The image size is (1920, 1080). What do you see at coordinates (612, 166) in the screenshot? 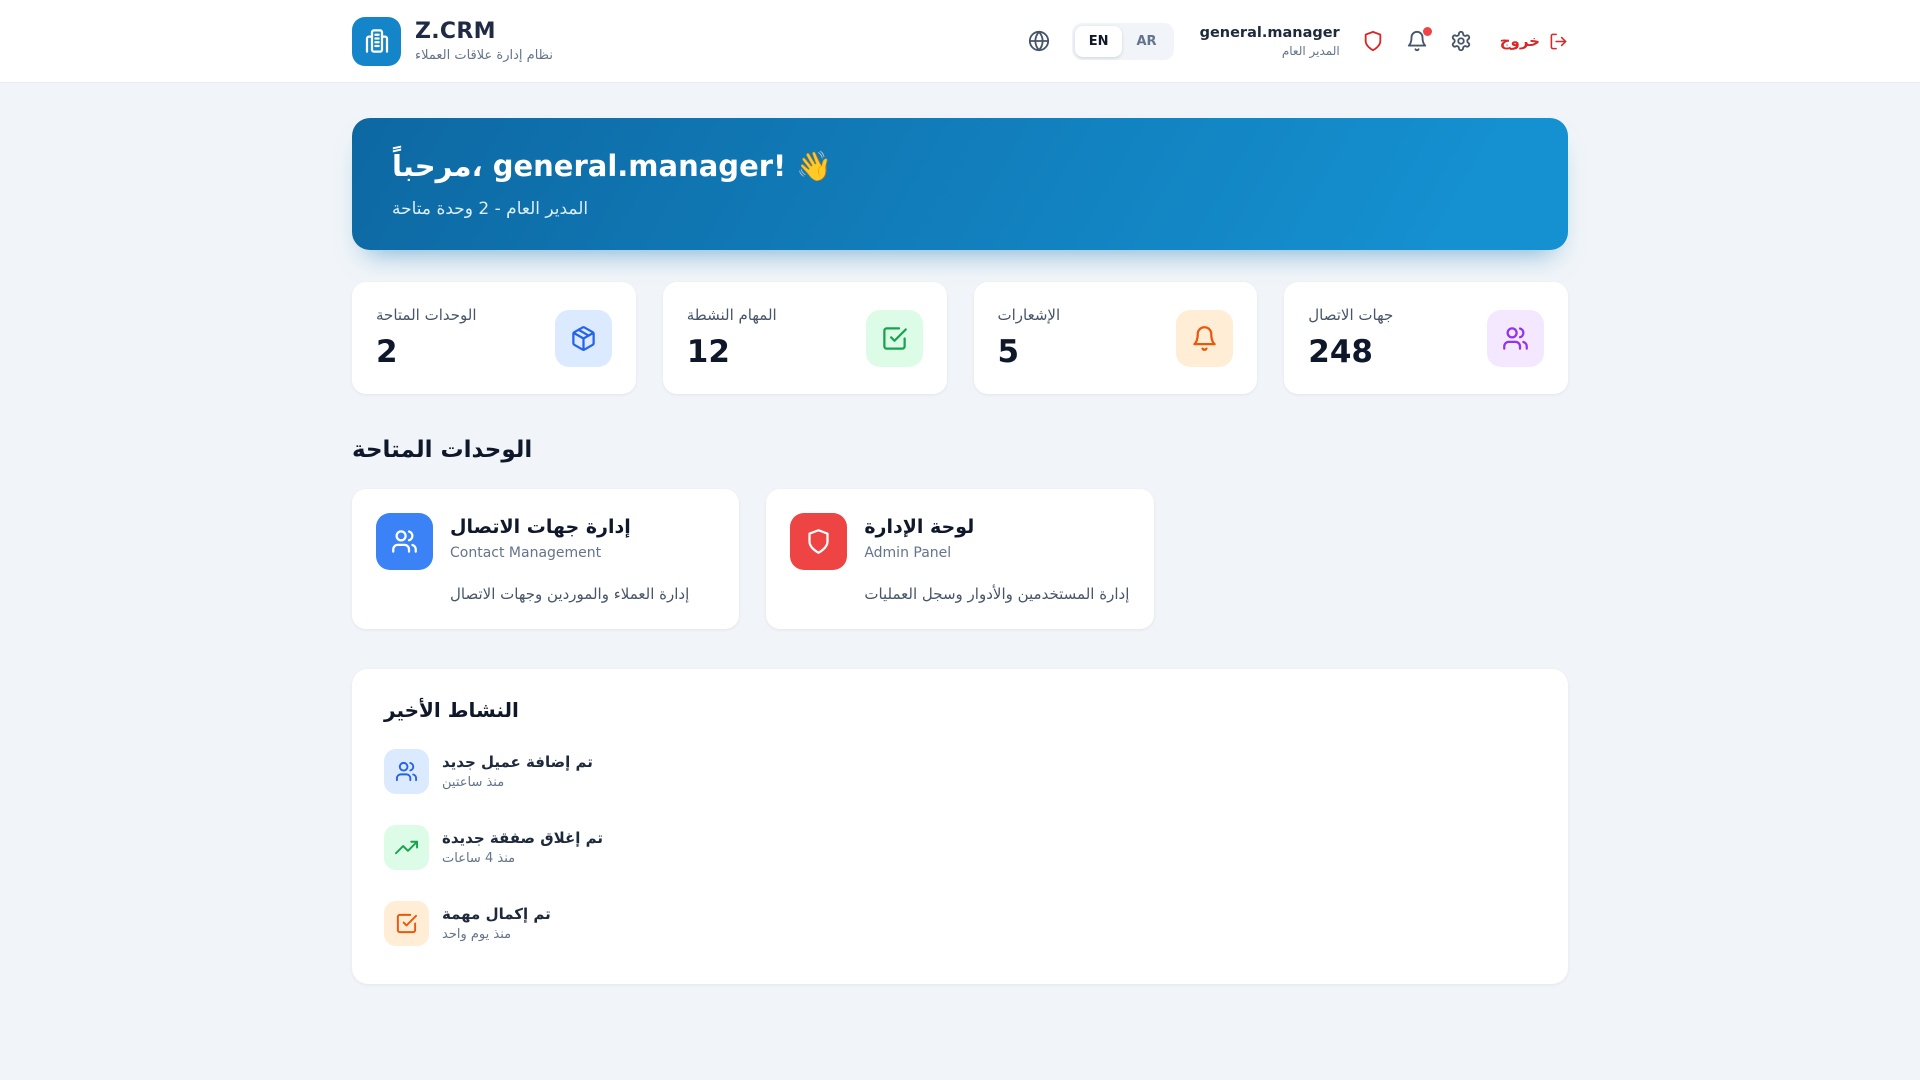
I see `welcome-title: مرحباً، general.manager! 👋` at bounding box center [612, 166].